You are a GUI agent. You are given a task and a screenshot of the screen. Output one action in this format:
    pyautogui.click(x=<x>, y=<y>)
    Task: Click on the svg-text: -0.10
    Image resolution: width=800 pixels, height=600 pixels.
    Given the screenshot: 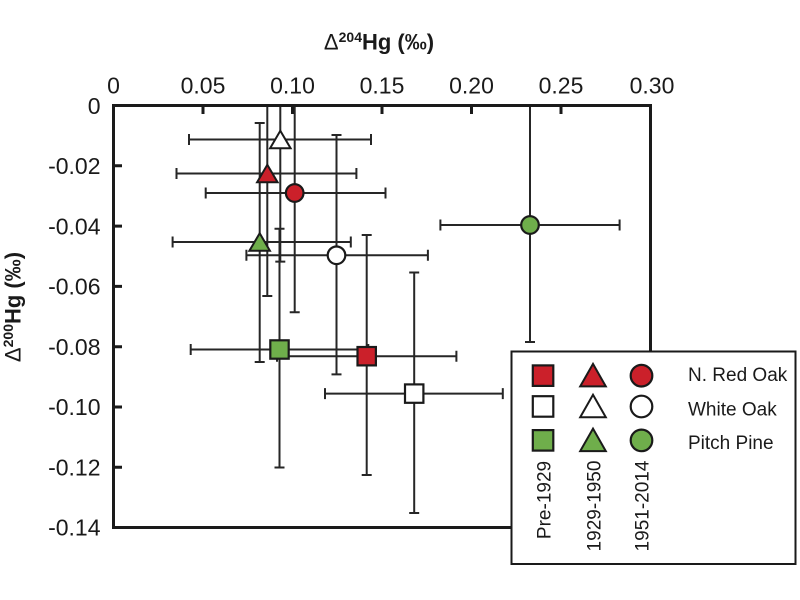 What is the action you would take?
    pyautogui.click(x=74, y=407)
    